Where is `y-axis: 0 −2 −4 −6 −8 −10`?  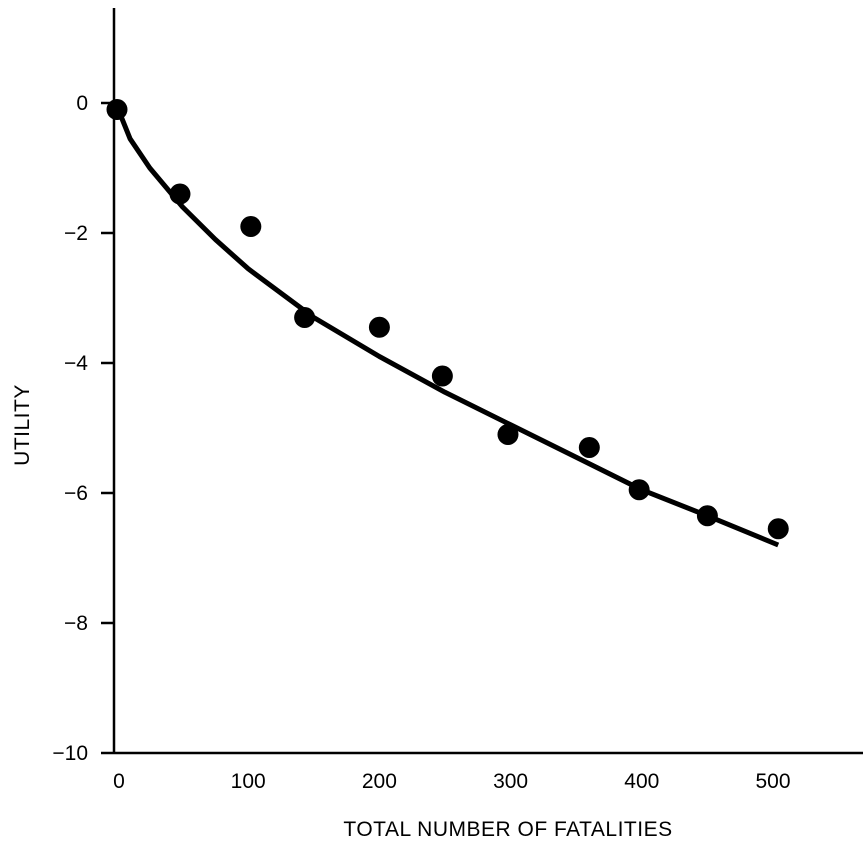 y-axis: 0 −2 −4 −6 −8 −10 is located at coordinates (83, 428).